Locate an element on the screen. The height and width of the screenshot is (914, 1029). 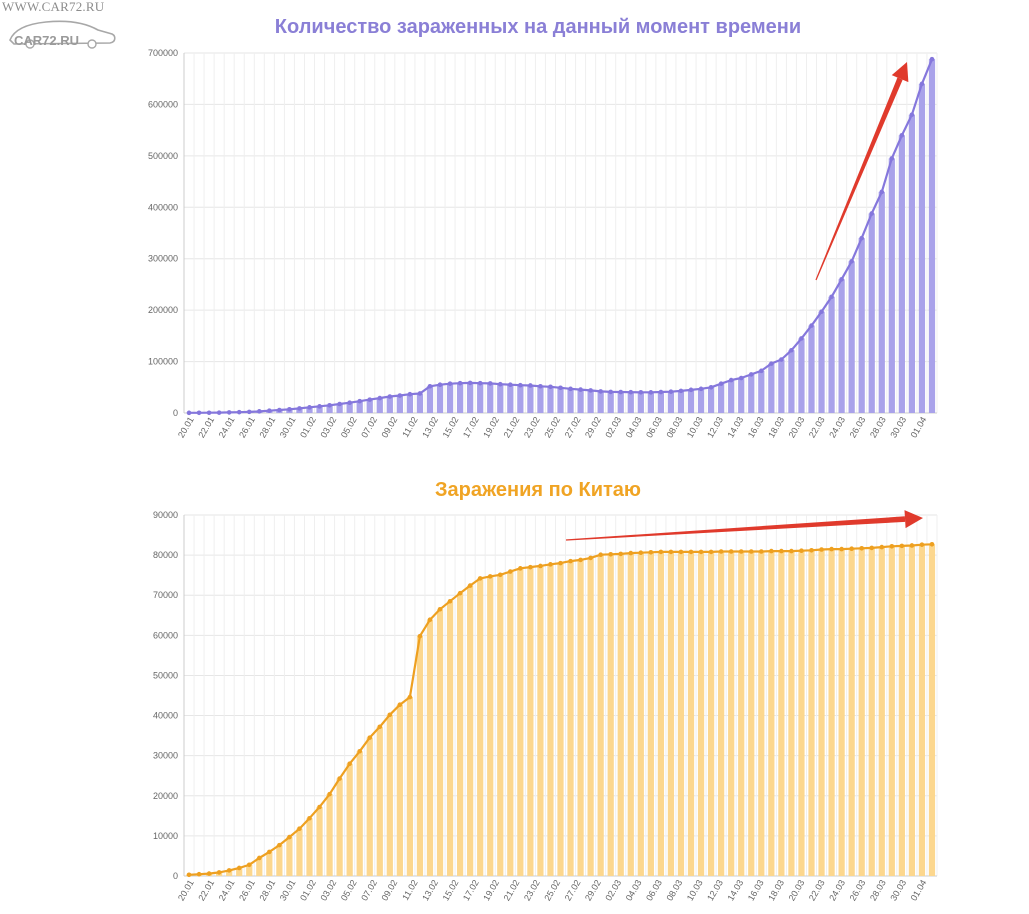
x-tick-label: 21.02 is located at coordinates (512, 890).